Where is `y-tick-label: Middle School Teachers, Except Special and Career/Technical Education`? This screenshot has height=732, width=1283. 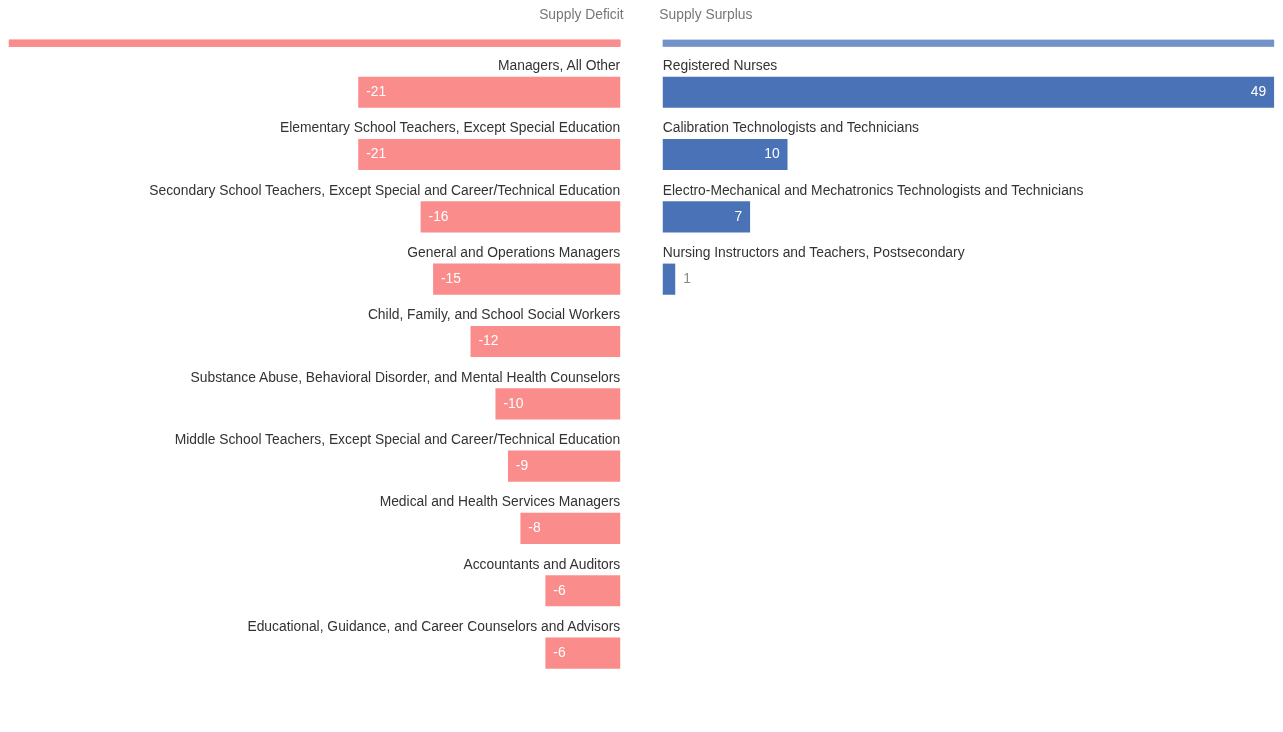
y-tick-label: Middle School Teachers, Except Special and Career/Technical Education is located at coordinates (397, 438).